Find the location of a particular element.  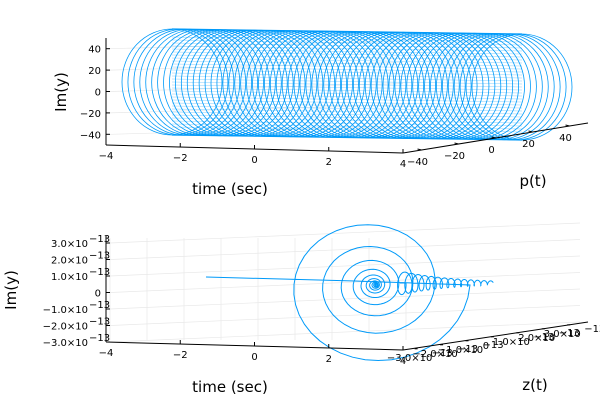

top-y-axis-label: p(t) is located at coordinates (532, 181).